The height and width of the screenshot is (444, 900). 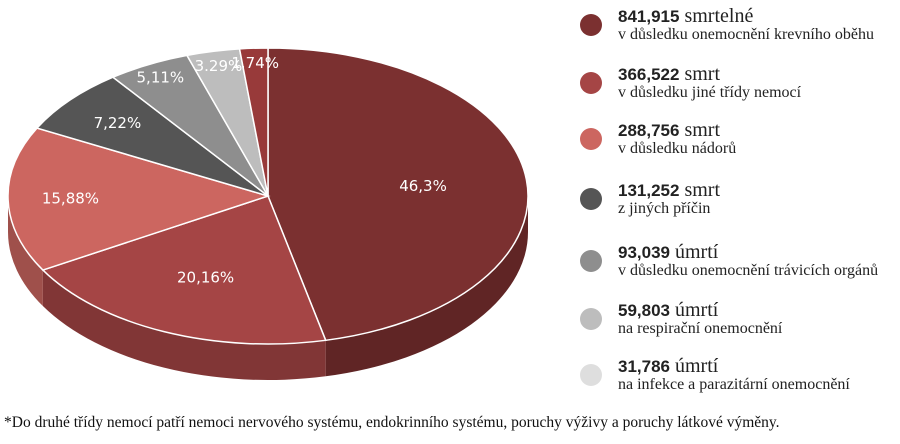 I want to click on legend-value: 59,803, so click(x=644, y=310).